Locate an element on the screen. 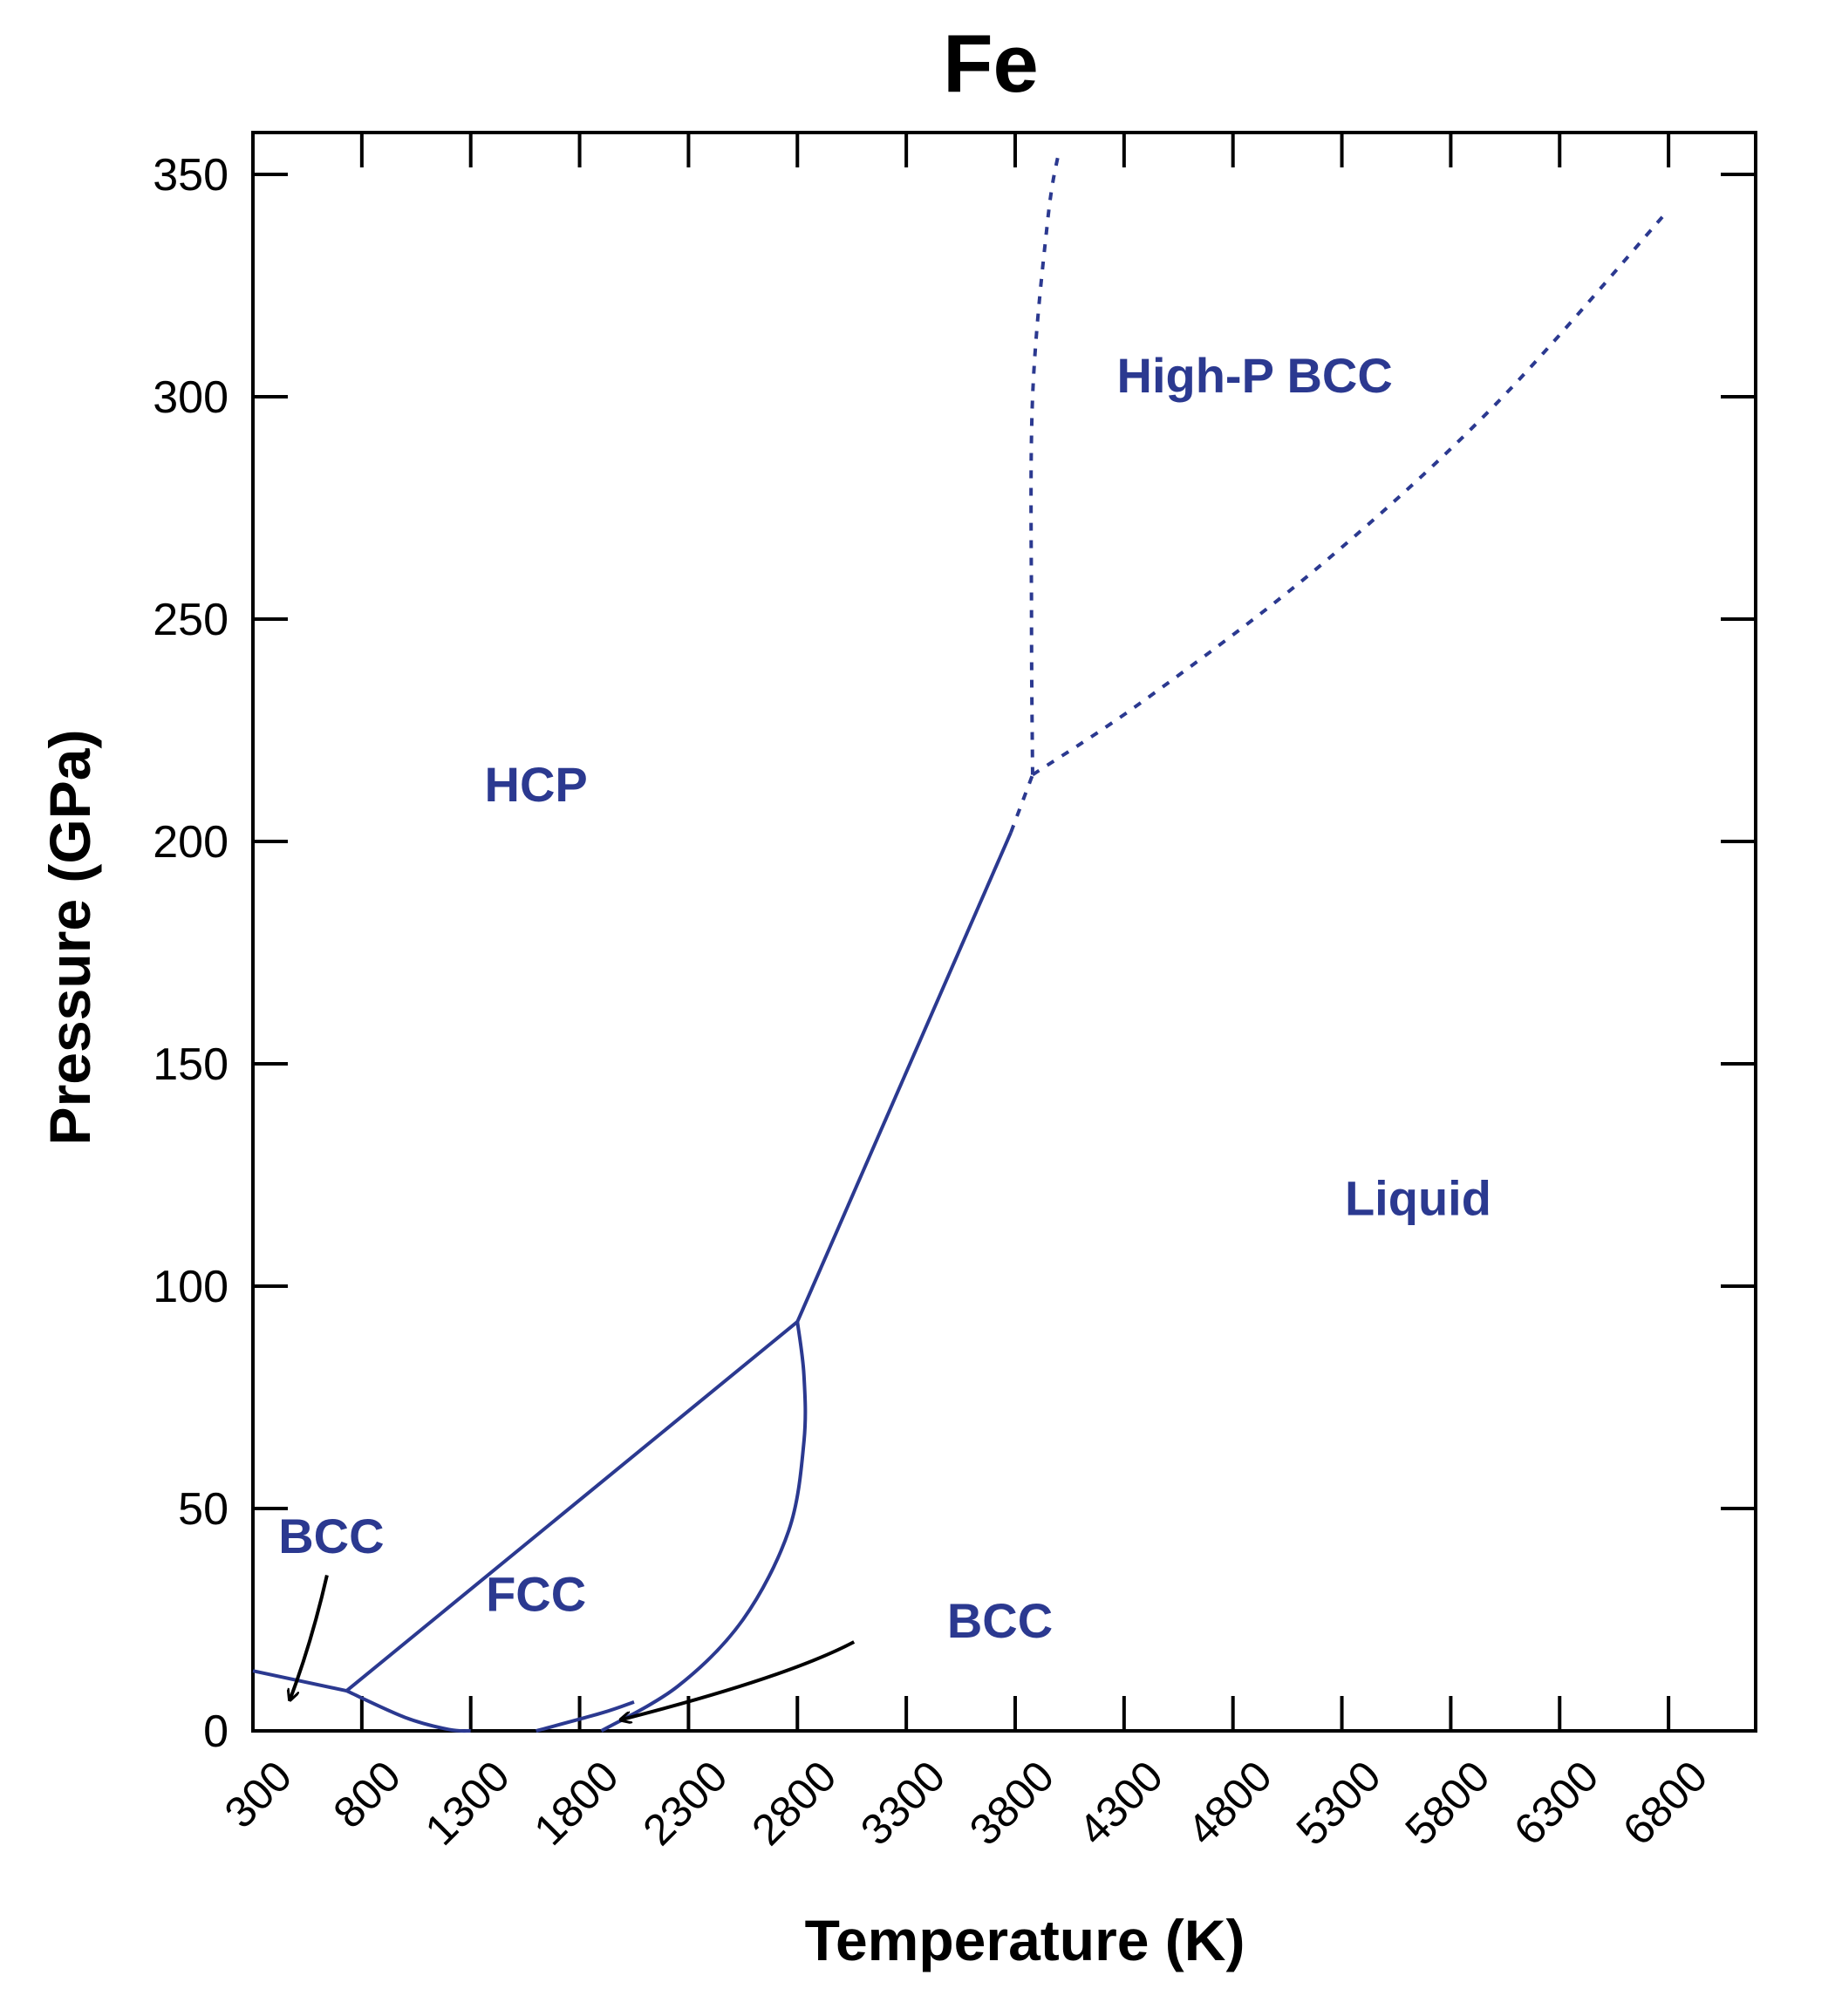  phase-label: FCC is located at coordinates (536, 1593).